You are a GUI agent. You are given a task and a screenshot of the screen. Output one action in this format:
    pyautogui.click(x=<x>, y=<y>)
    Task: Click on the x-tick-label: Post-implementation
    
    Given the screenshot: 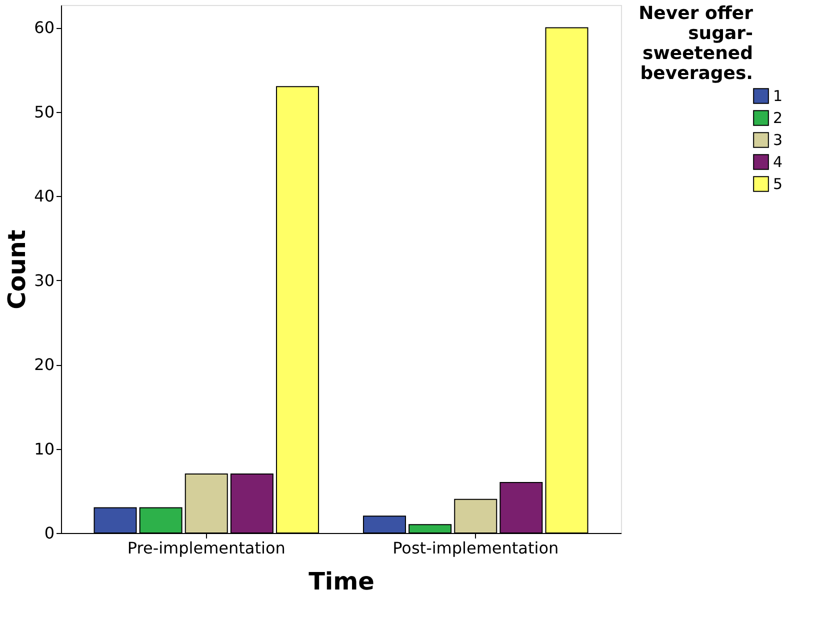 What is the action you would take?
    pyautogui.click(x=475, y=548)
    